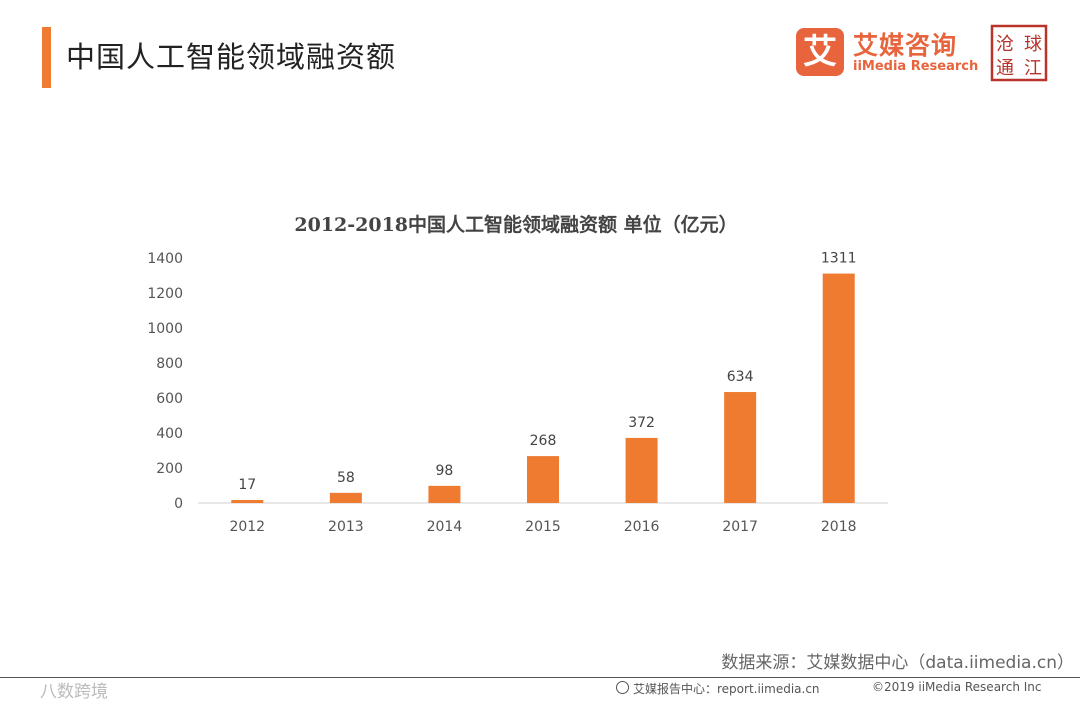 The width and height of the screenshot is (1080, 703). Describe the element at coordinates (247, 501) in the screenshot. I see `bar-2012` at that location.